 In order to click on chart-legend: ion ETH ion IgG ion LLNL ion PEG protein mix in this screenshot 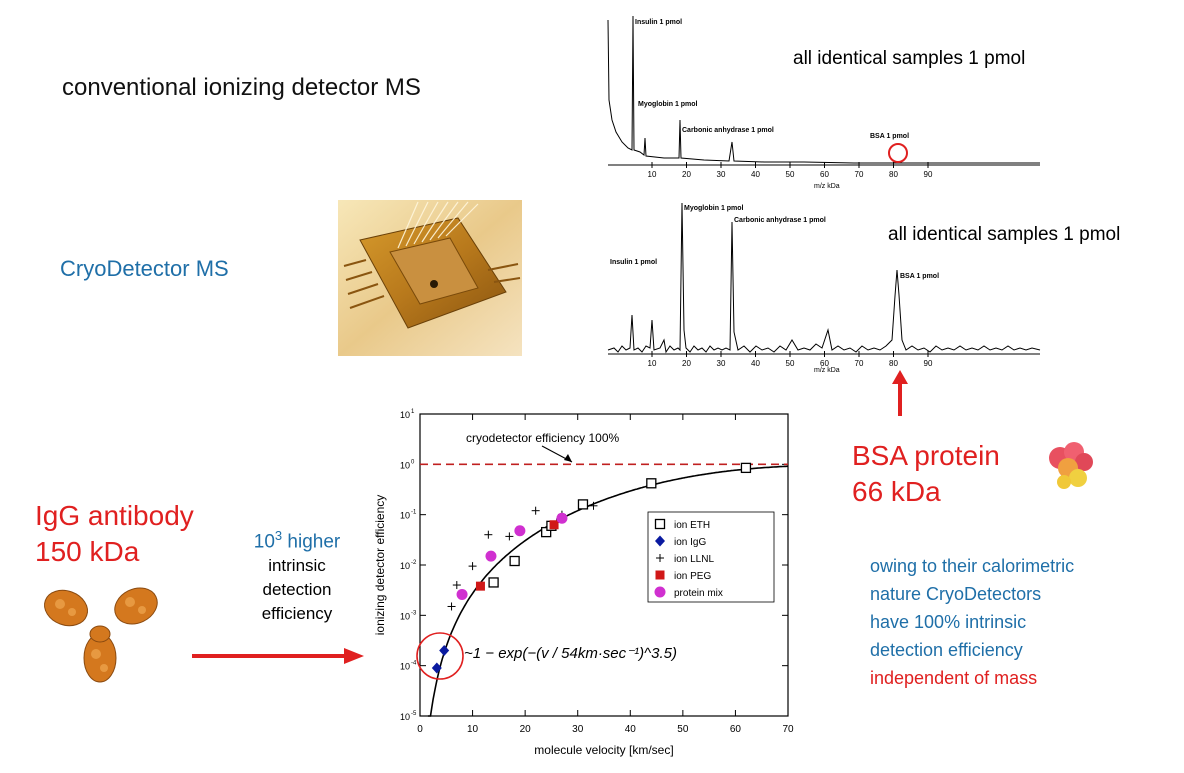, I will do `click(711, 557)`.